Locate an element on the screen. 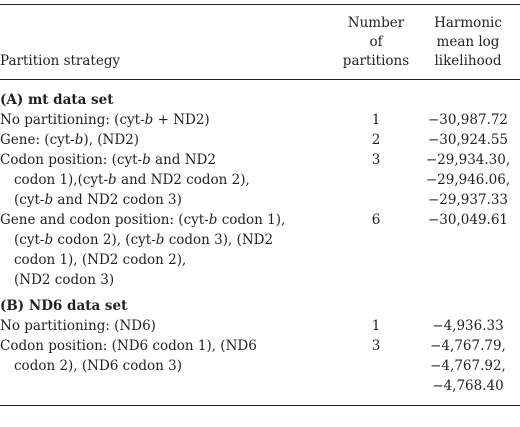 The height and width of the screenshot is (427, 520). row-strategy-line: codon 2), (ND6 codon 3) is located at coordinates (98, 366).